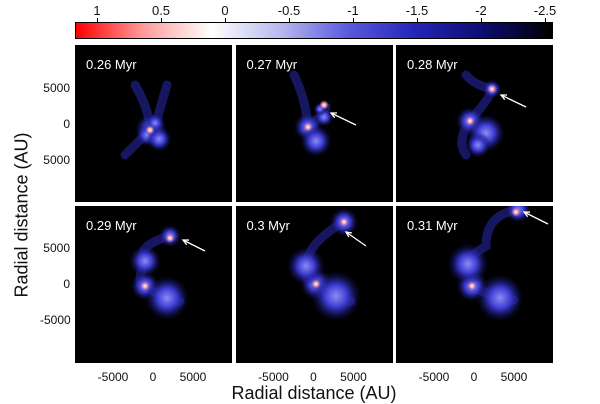 This screenshot has height=404, width=600. Describe the element at coordinates (314, 30) in the screenshot. I see `colorbar` at that location.